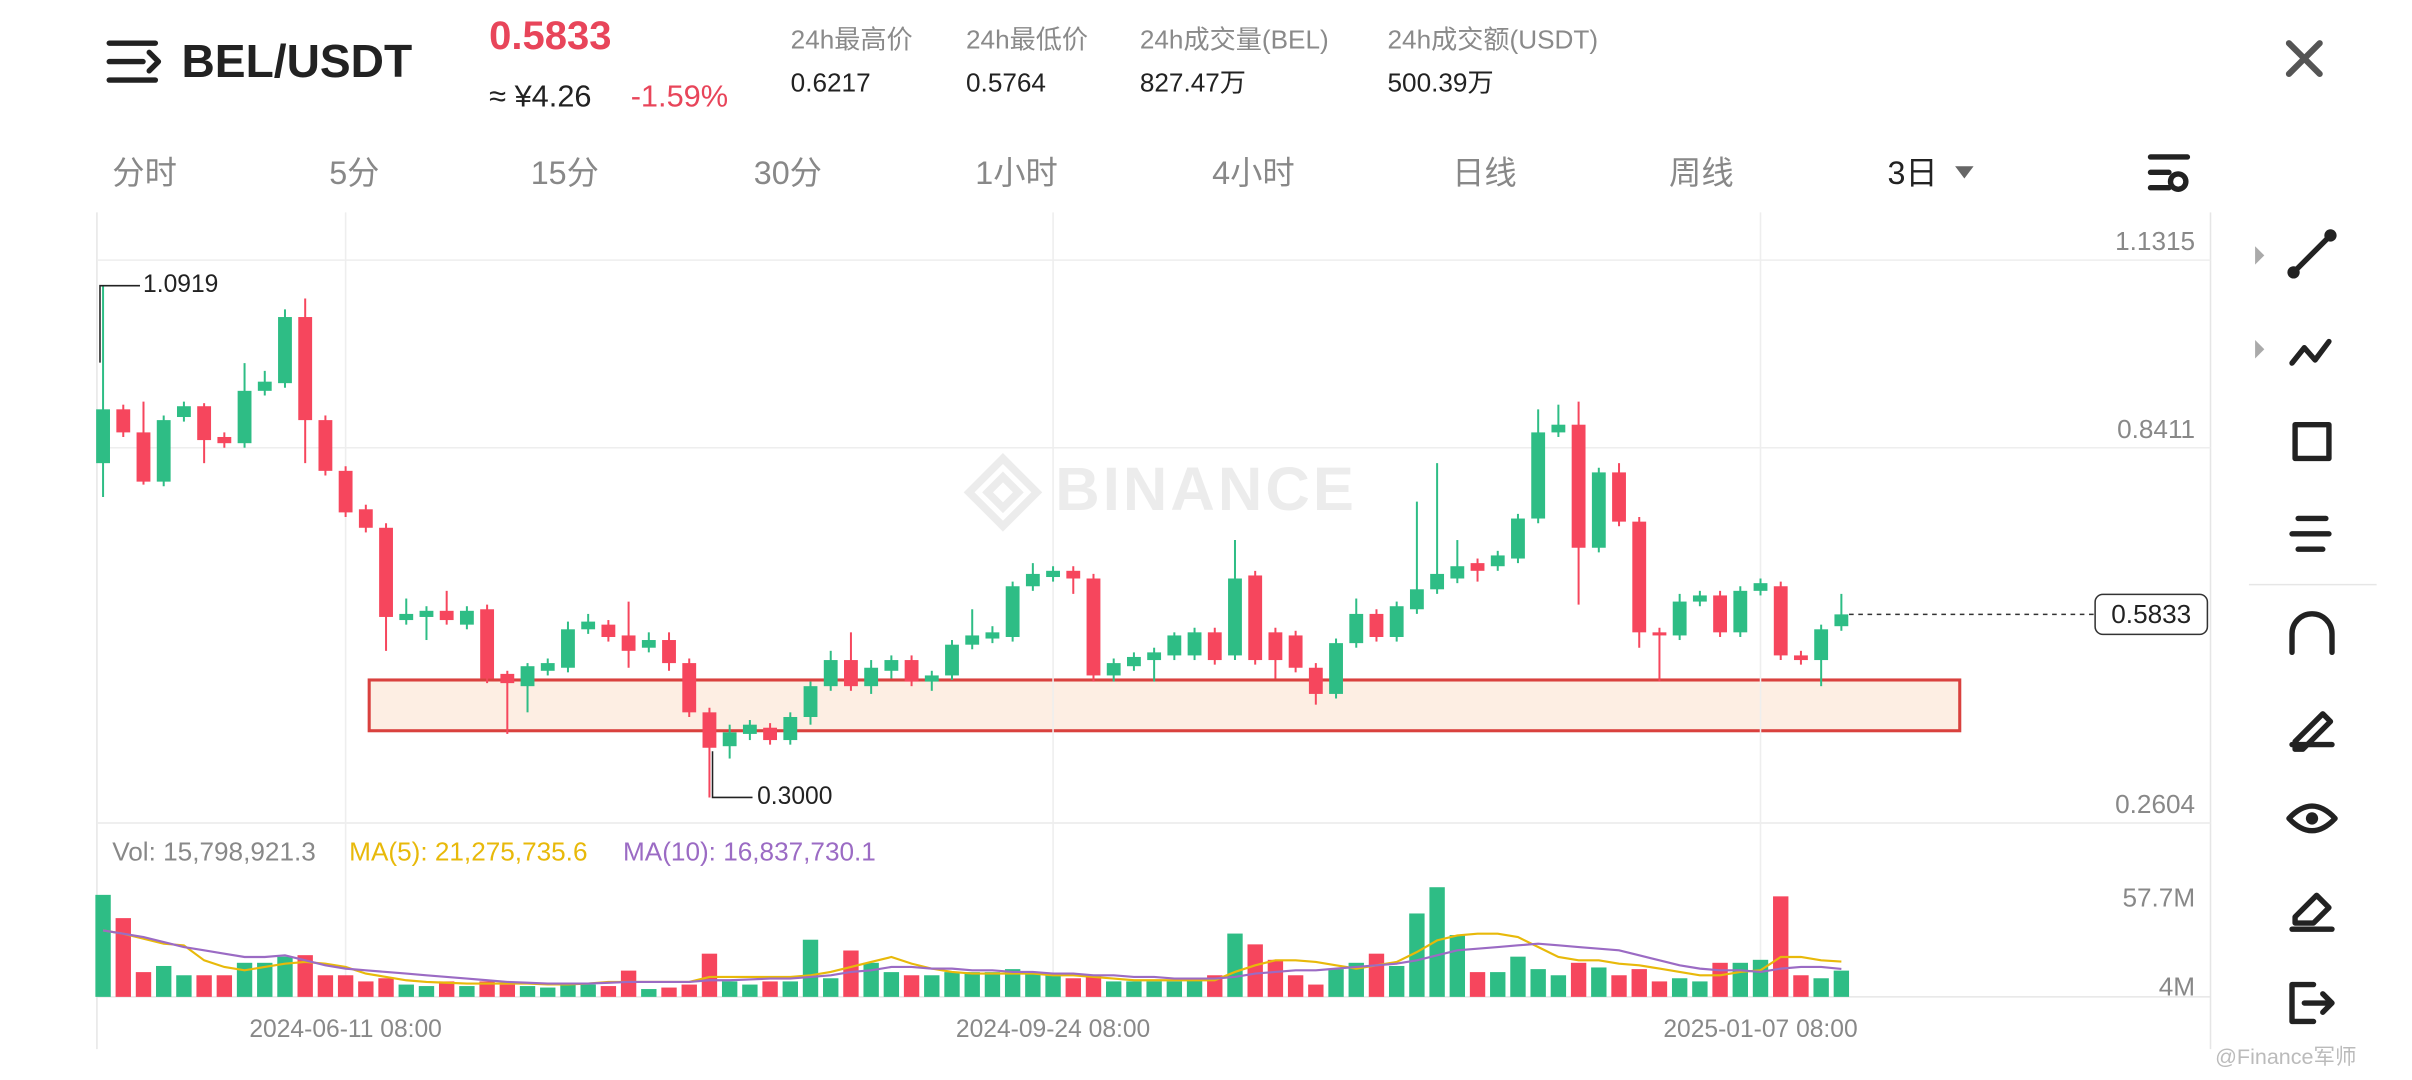  I want to click on tab: 1小时, so click(1016, 173).